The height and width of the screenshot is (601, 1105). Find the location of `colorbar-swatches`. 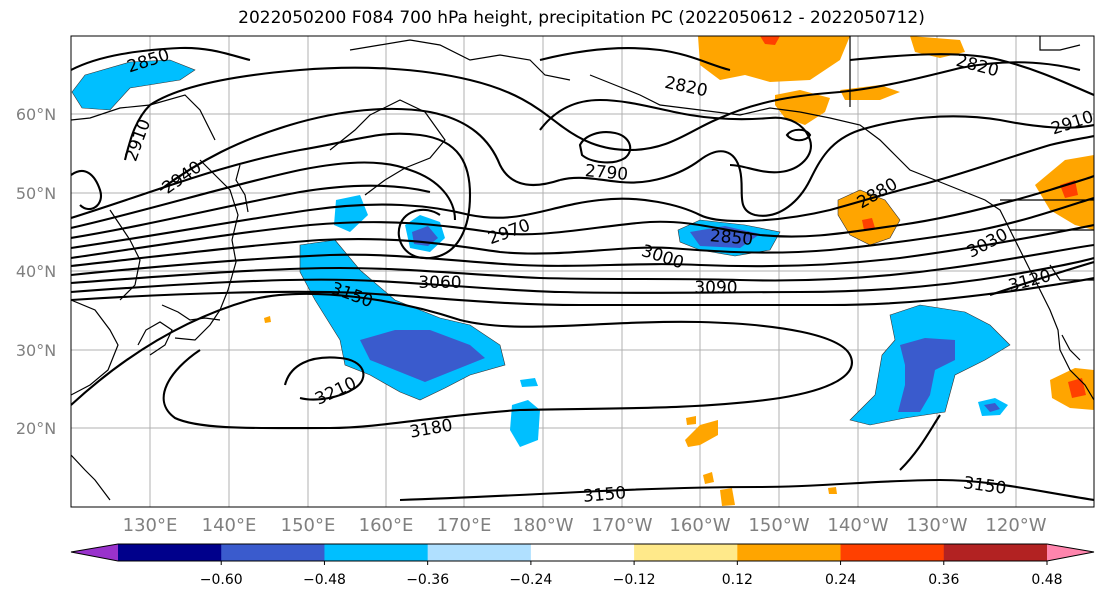

colorbar-swatches is located at coordinates (582, 552).